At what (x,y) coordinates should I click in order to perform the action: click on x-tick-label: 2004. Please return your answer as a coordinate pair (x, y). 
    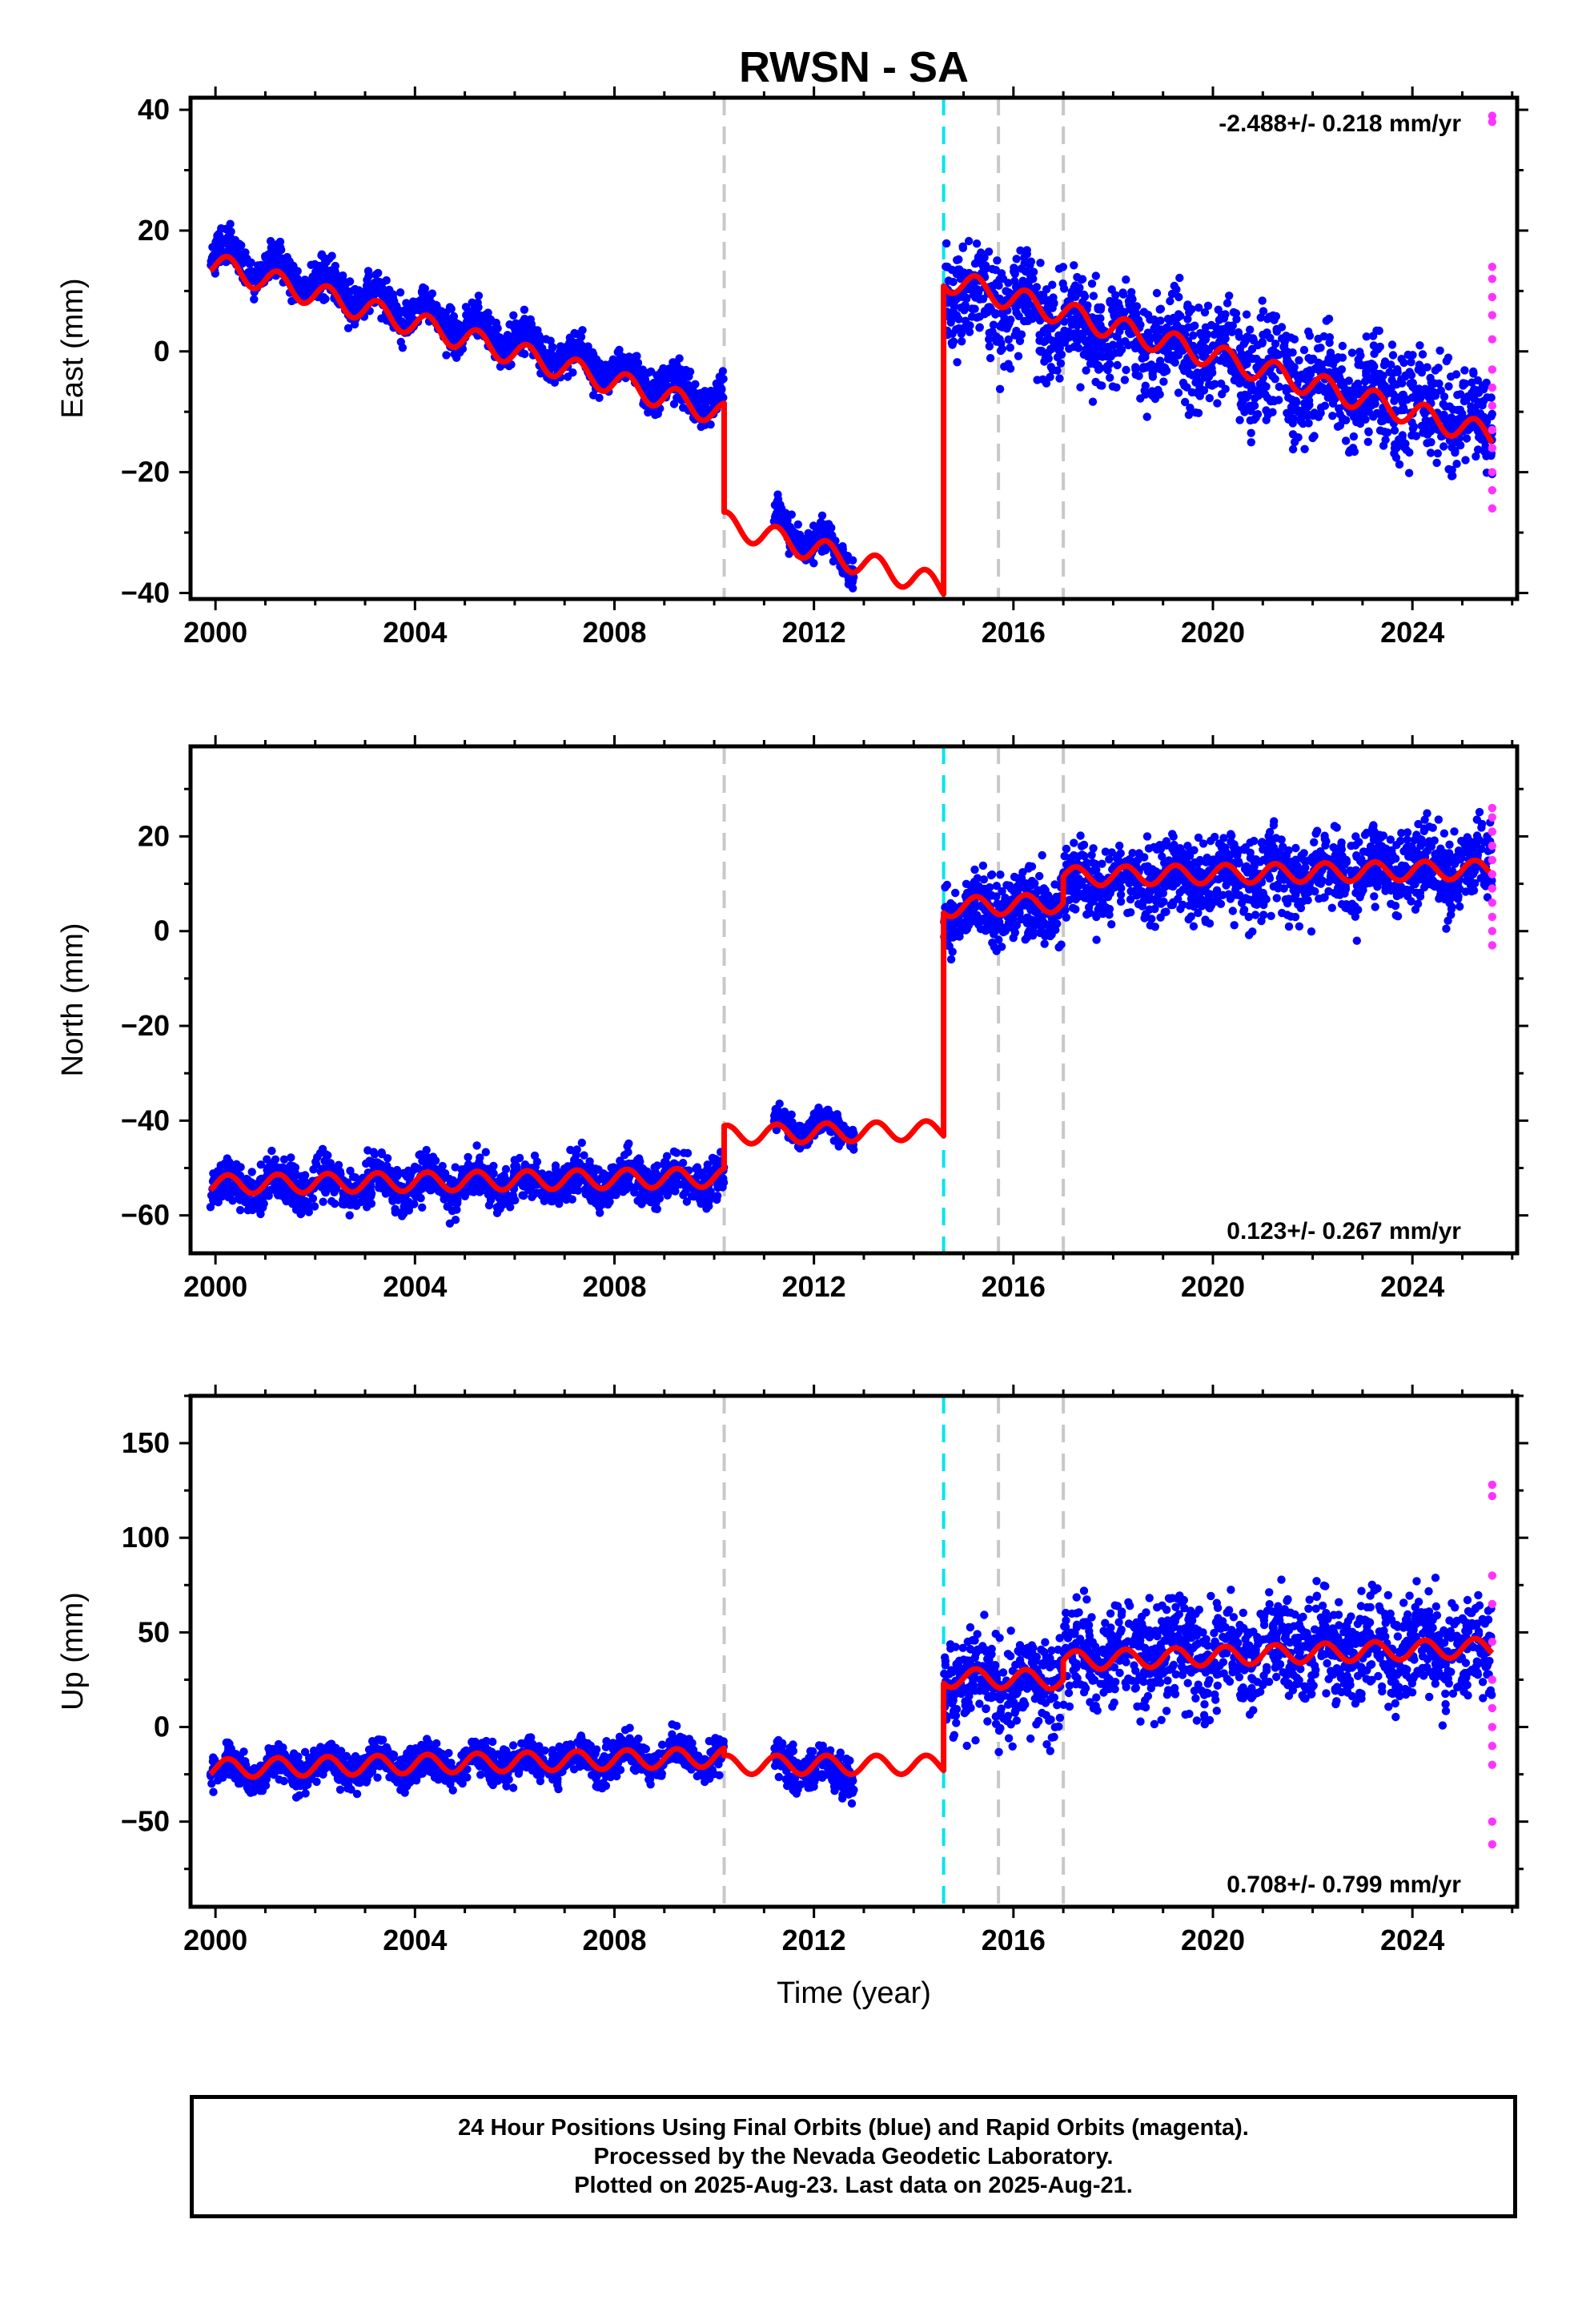
    Looking at the image, I should click on (415, 632).